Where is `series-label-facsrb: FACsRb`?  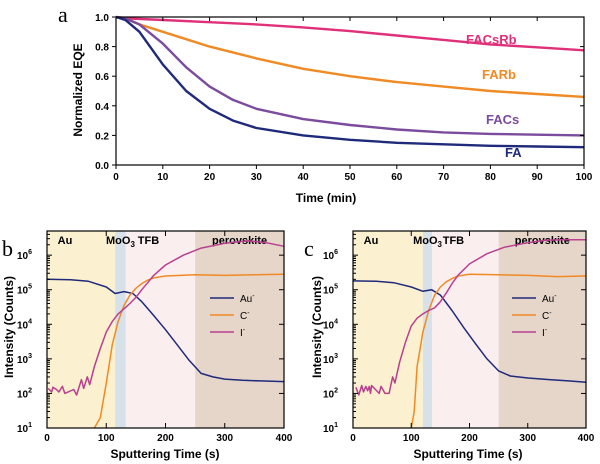 series-label-facsrb: FACsRb is located at coordinates (491, 39).